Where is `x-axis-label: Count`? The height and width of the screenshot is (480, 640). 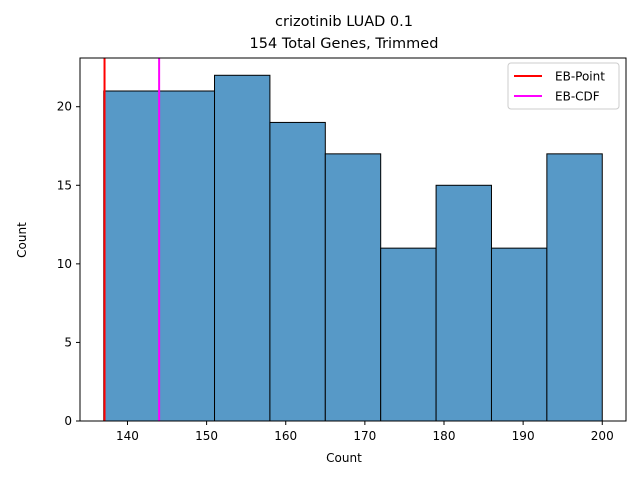
x-axis-label: Count is located at coordinates (344, 458).